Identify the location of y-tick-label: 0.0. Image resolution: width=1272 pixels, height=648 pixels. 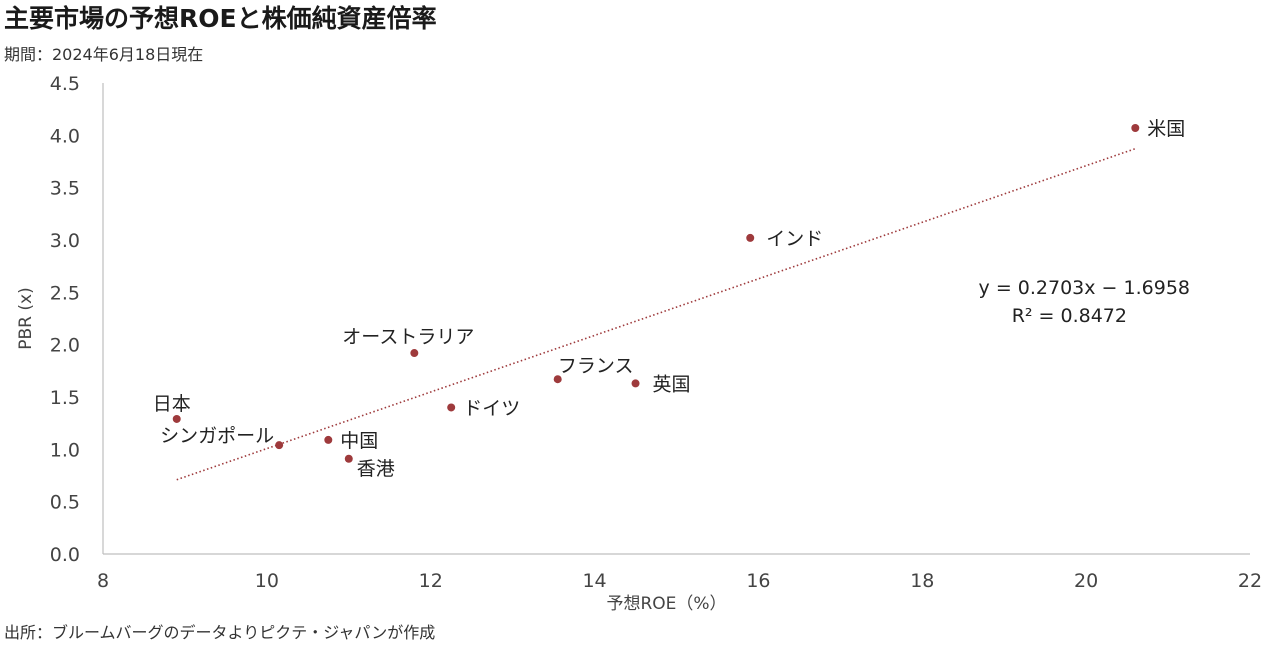
(65, 555).